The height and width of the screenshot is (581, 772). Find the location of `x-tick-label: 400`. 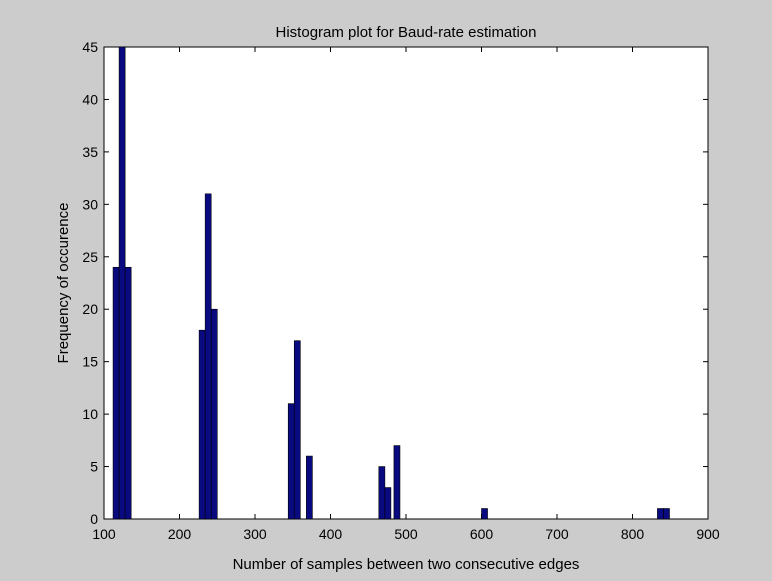

x-tick-label: 400 is located at coordinates (331, 534).